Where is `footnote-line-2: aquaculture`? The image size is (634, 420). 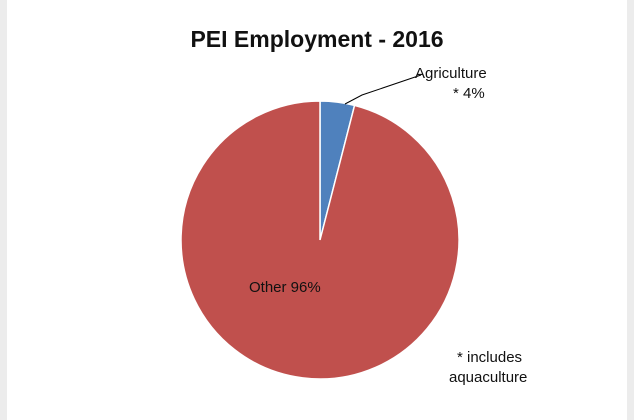
footnote-line-2: aquaculture is located at coordinates (488, 377).